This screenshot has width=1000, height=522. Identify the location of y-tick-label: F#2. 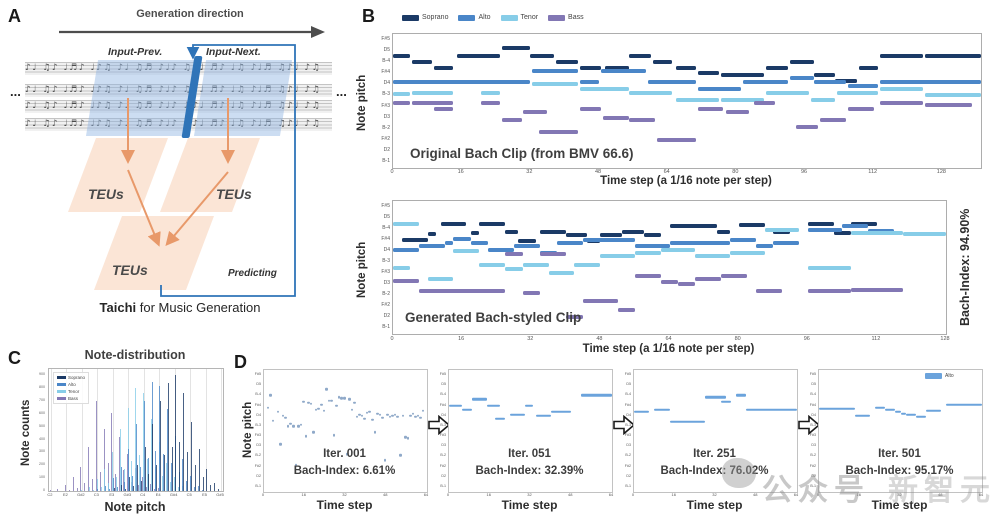
(385, 305).